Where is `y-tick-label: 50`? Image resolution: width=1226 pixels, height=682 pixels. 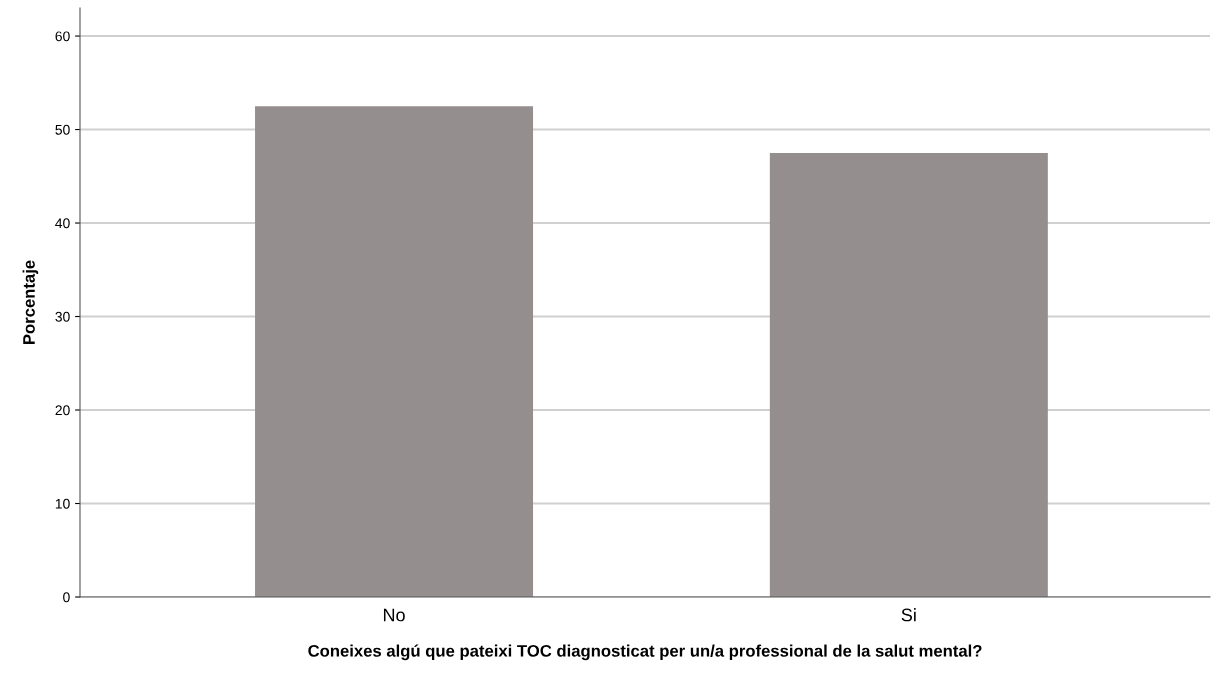
y-tick-label: 50 is located at coordinates (62, 129).